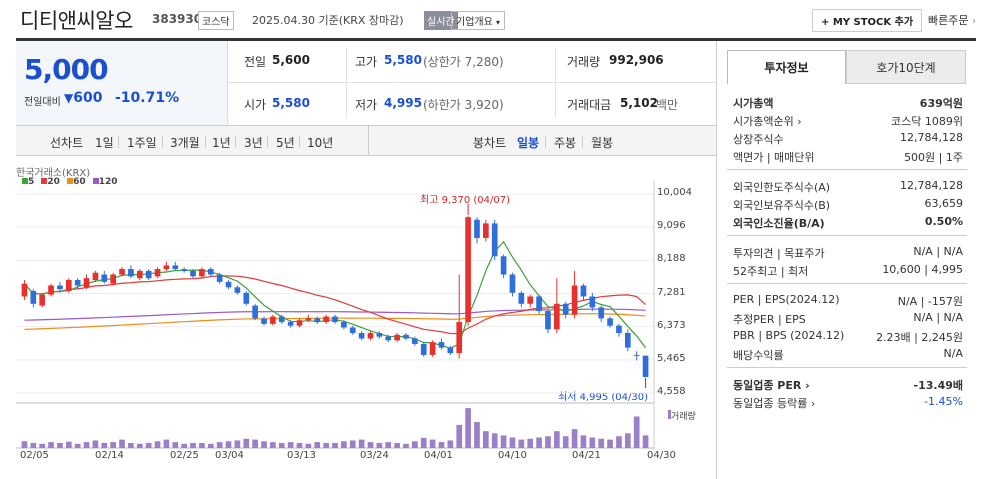 This screenshot has height=479, width=1001. What do you see at coordinates (848, 385) in the screenshot?
I see `invest-row: 동일업종 PER › -13.49배` at bounding box center [848, 385].